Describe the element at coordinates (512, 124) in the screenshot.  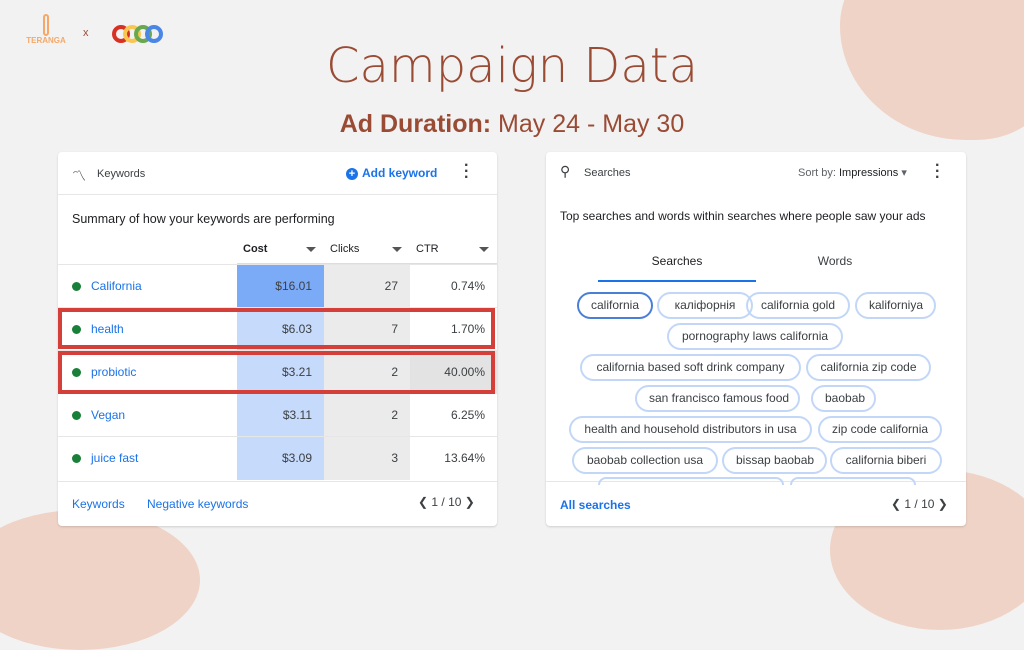
I see `ad-duration: Ad Duration: May 24 - May 30` at that location.